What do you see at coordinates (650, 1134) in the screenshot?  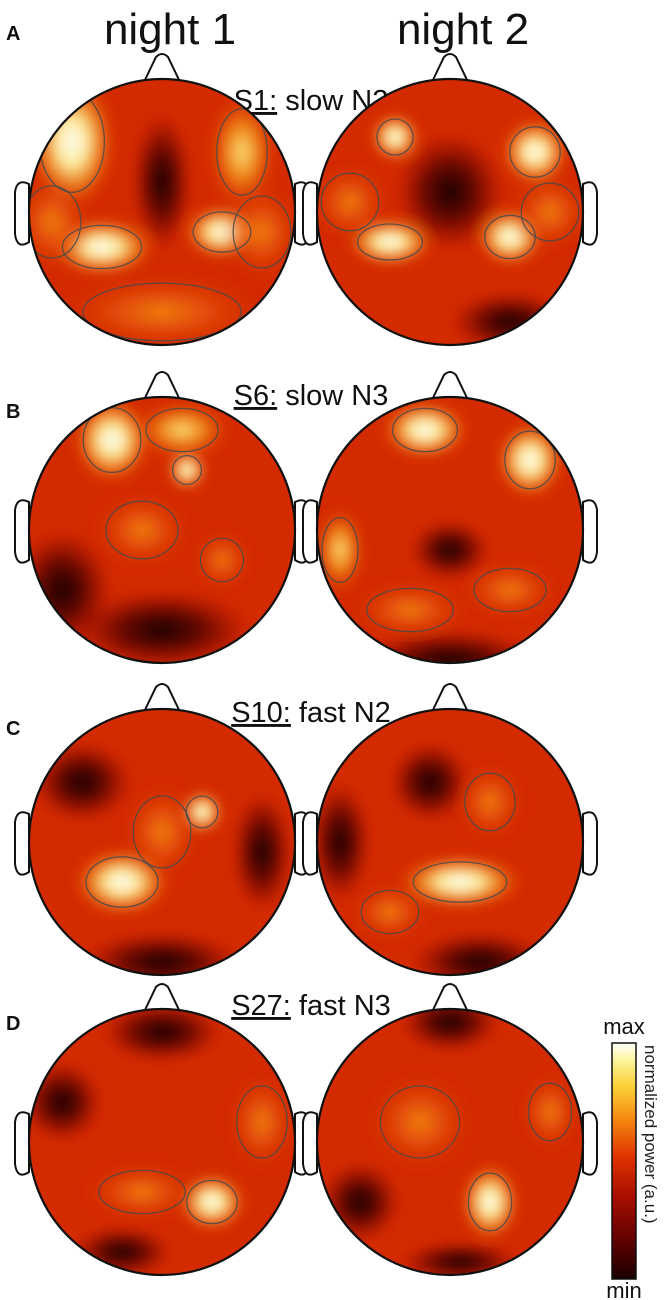 I see `colorbar-title: normalized power (a.u.)` at bounding box center [650, 1134].